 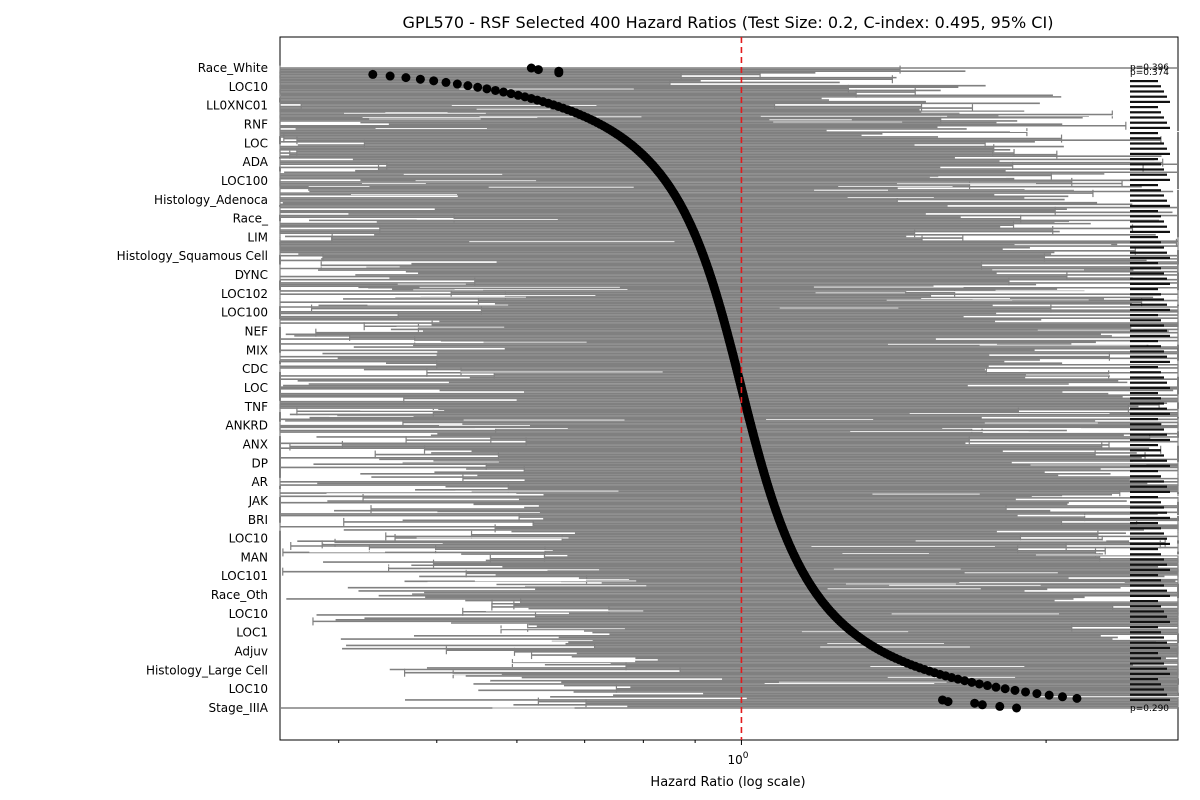 I want to click on feature-label: Race_Oth, so click(x=239, y=595).